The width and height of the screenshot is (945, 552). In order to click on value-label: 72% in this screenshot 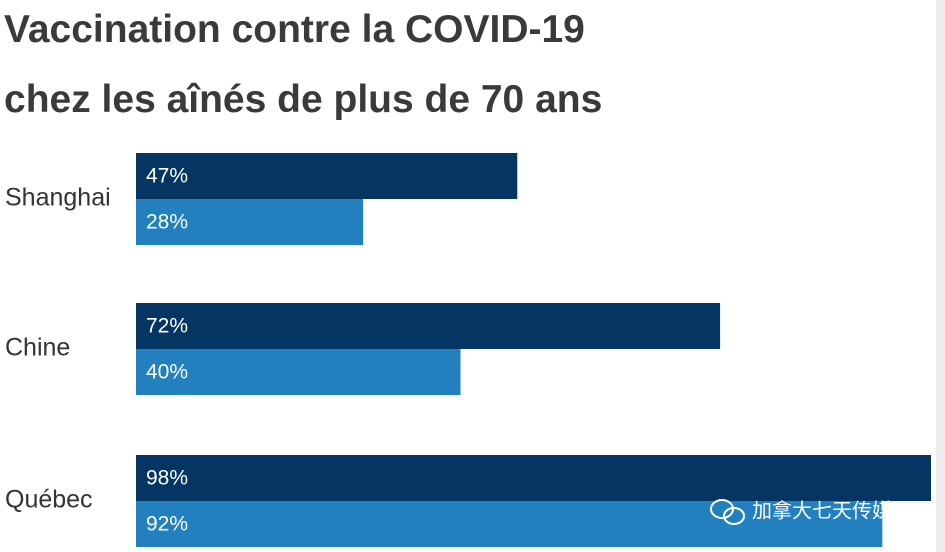, I will do `click(167, 326)`.